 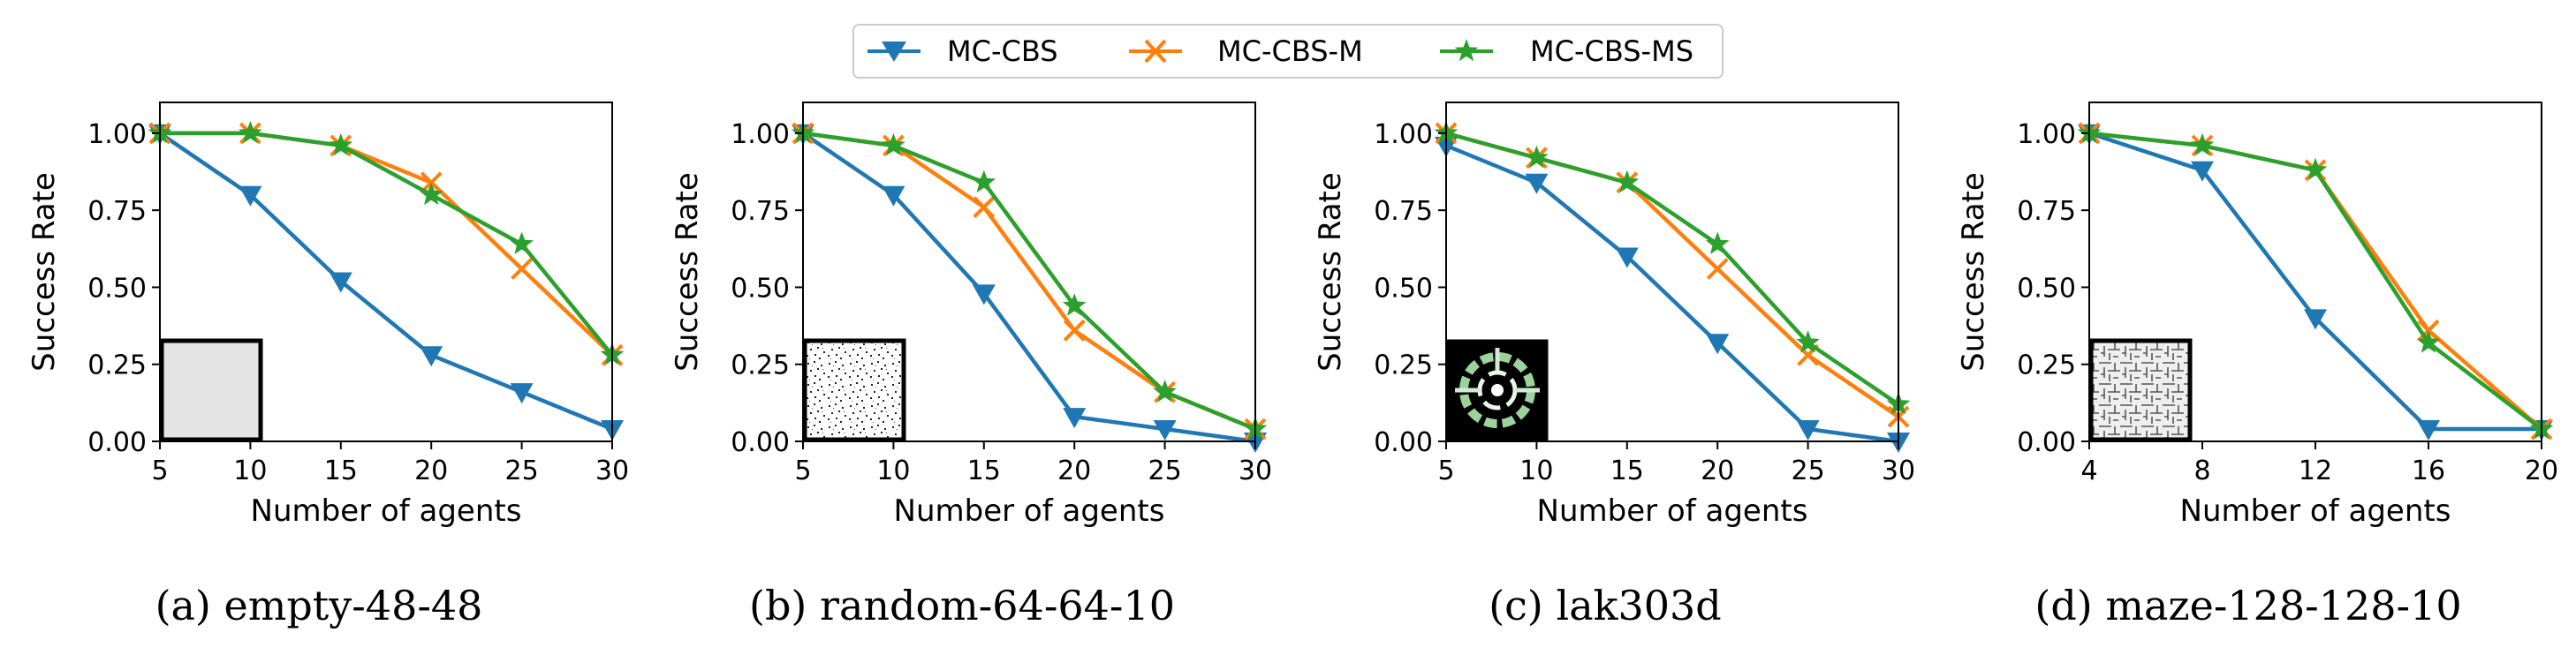 I want to click on legend-marker-mc-cbs-m, so click(x=1156, y=51).